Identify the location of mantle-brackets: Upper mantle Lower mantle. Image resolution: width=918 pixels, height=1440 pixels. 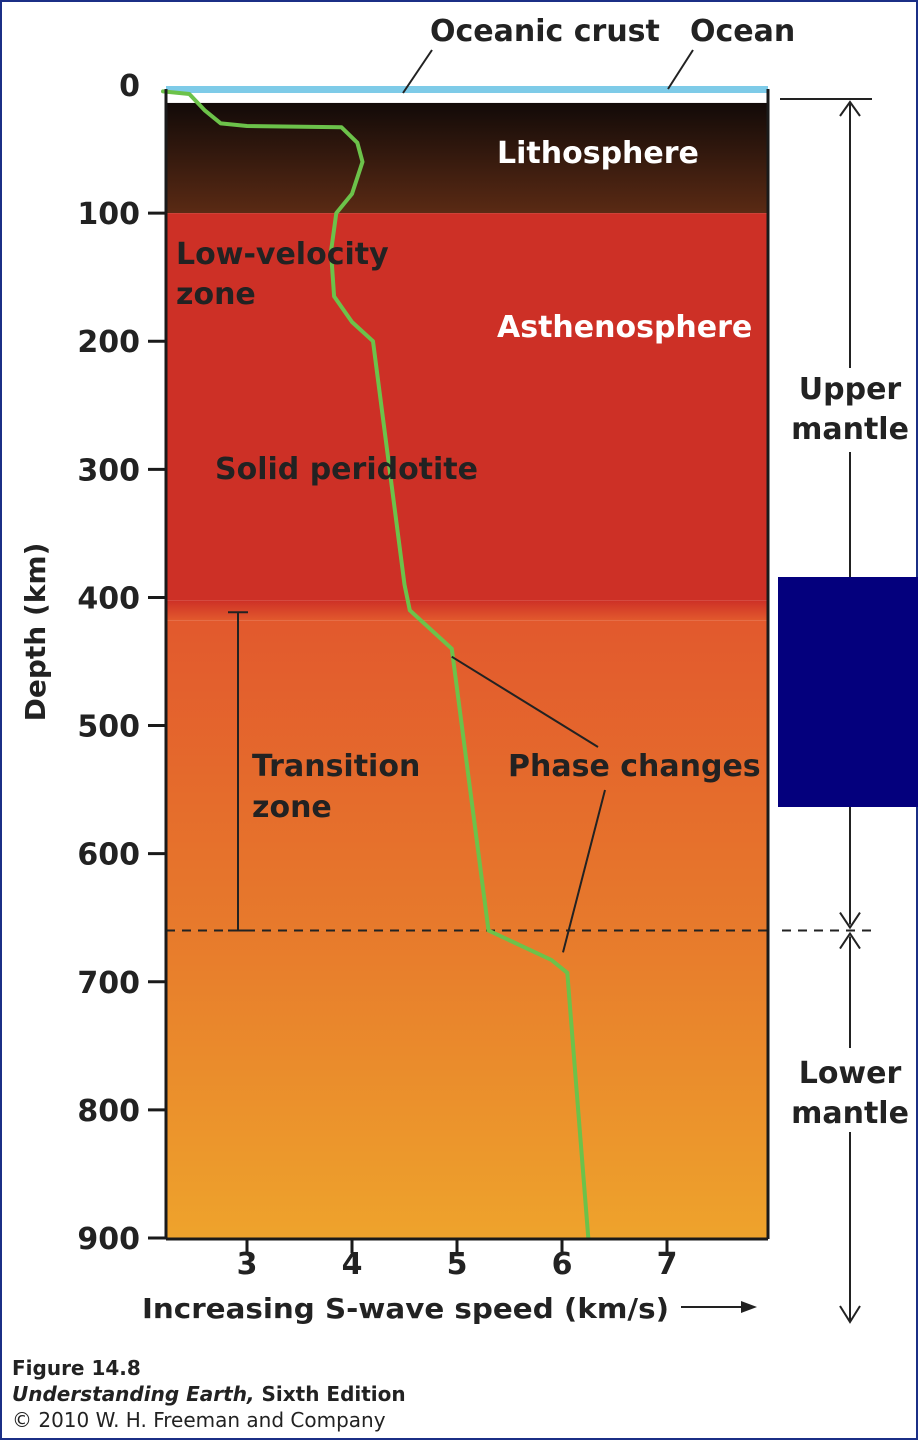
(844, 711).